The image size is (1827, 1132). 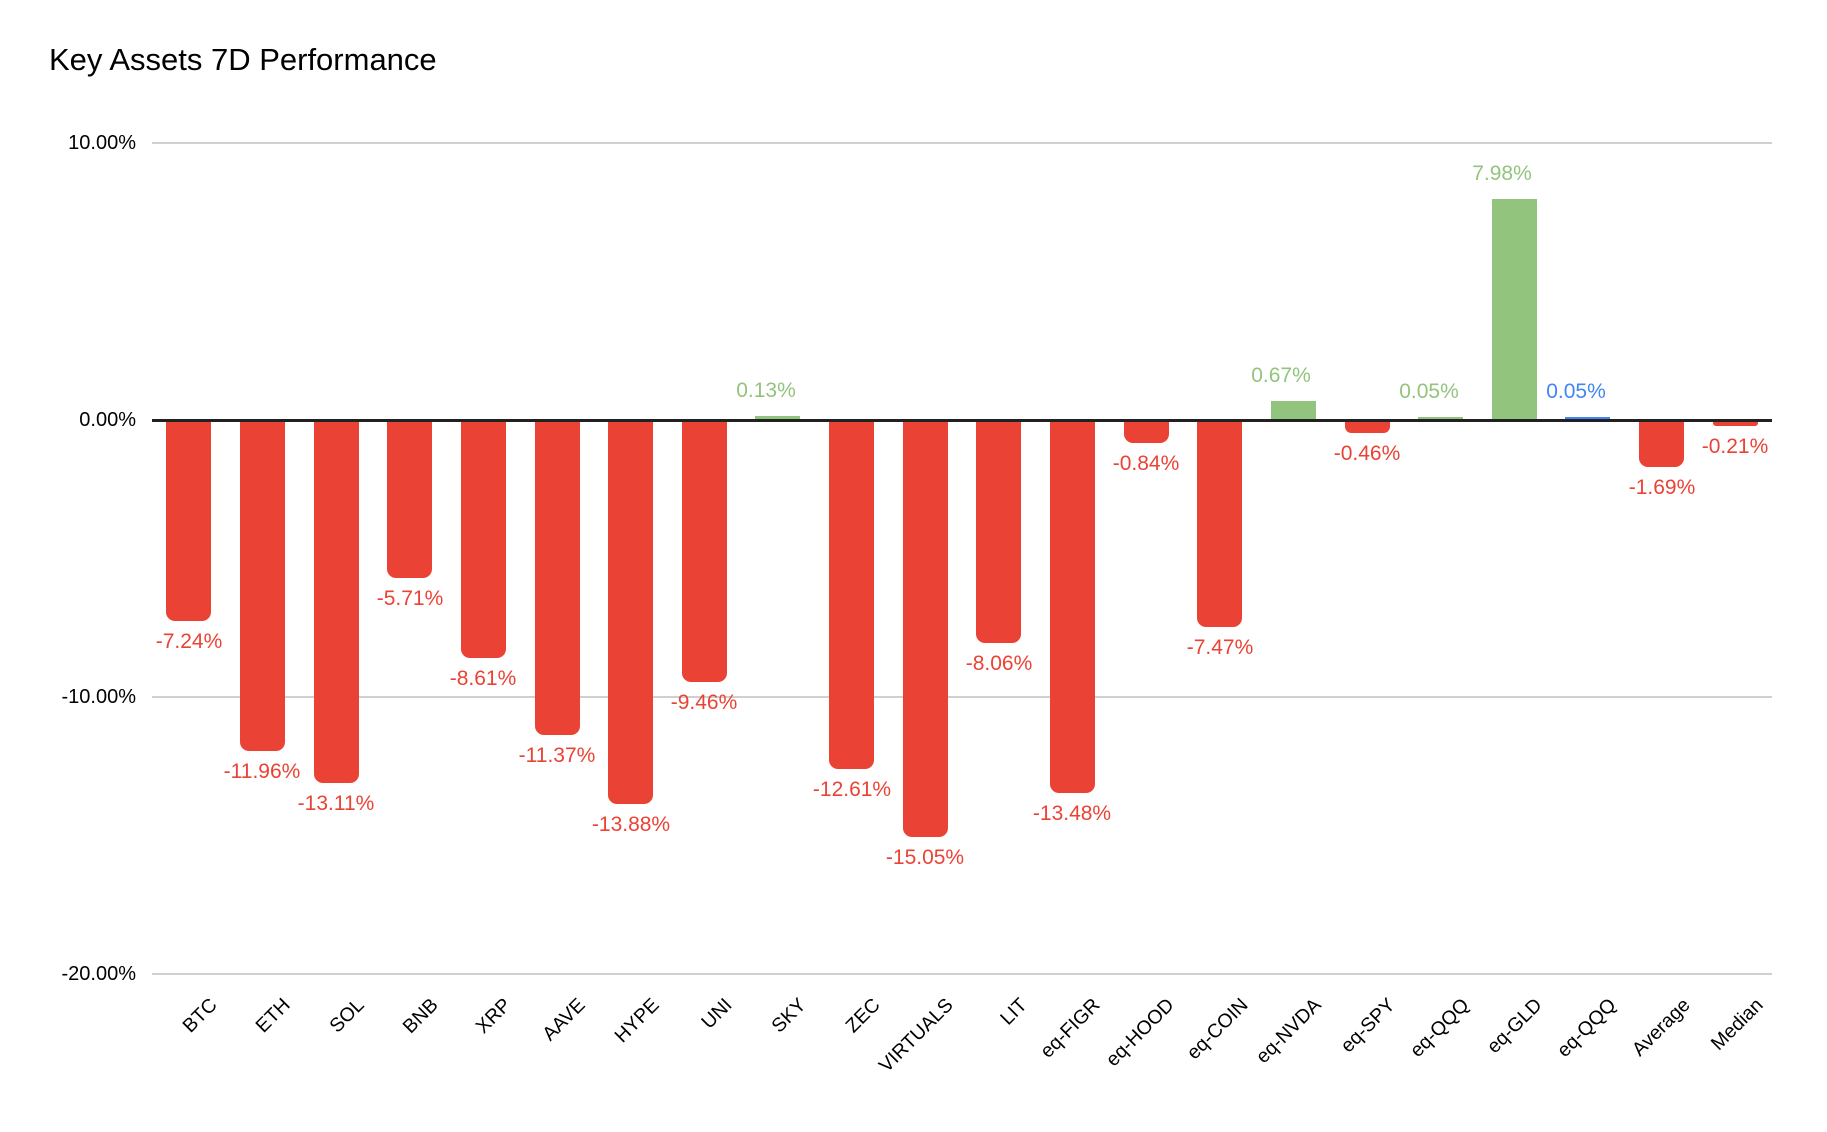 I want to click on bar-median, so click(x=1735, y=423).